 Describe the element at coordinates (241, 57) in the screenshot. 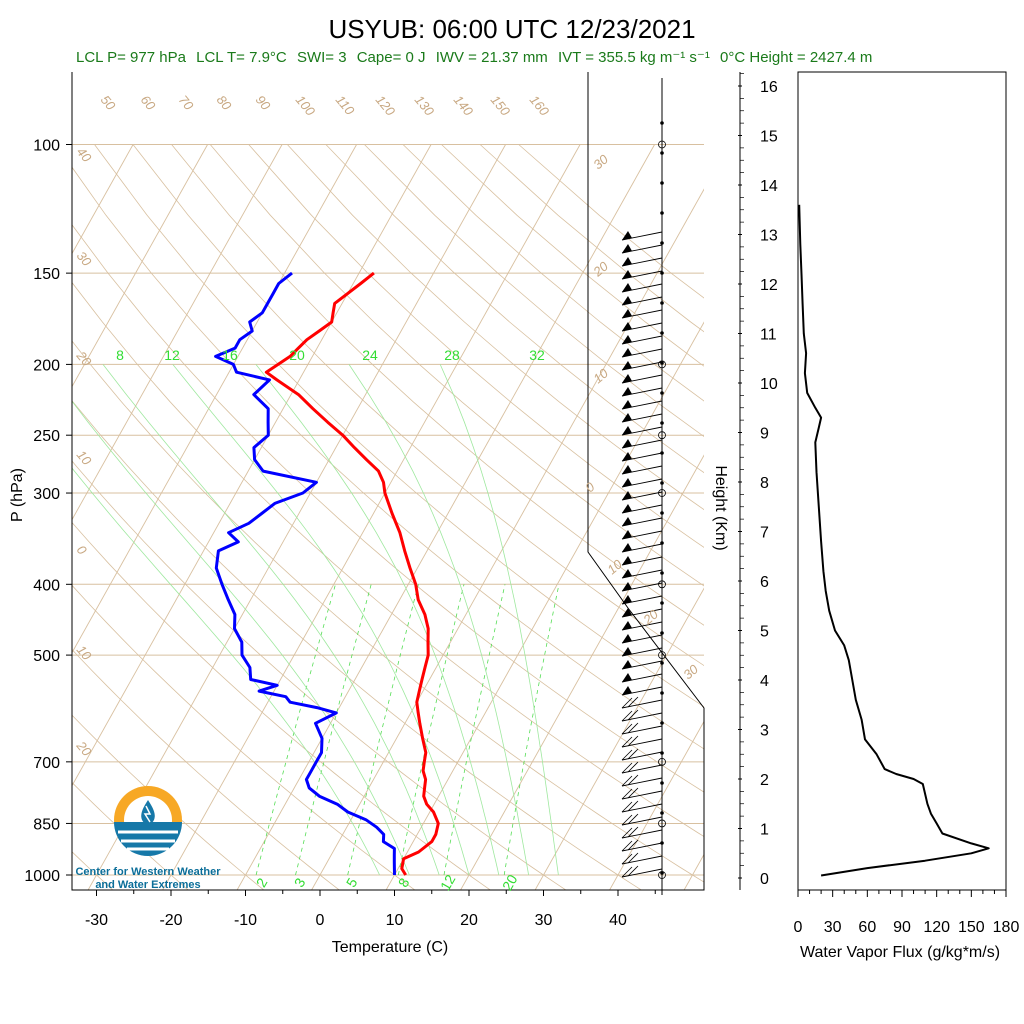

I see `lcl-t-value: LCL T= 7.9°C` at that location.